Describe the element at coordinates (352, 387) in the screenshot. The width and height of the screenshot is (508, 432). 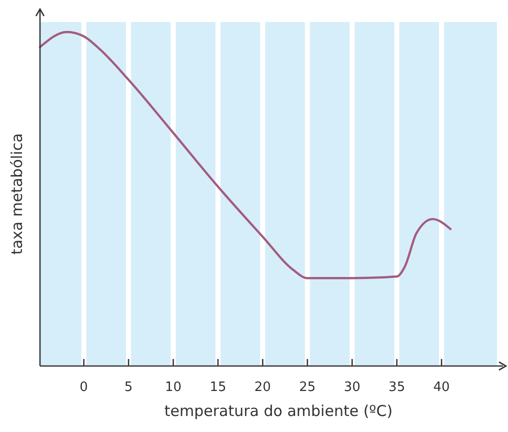
I see `x-tick-label: 30` at that location.